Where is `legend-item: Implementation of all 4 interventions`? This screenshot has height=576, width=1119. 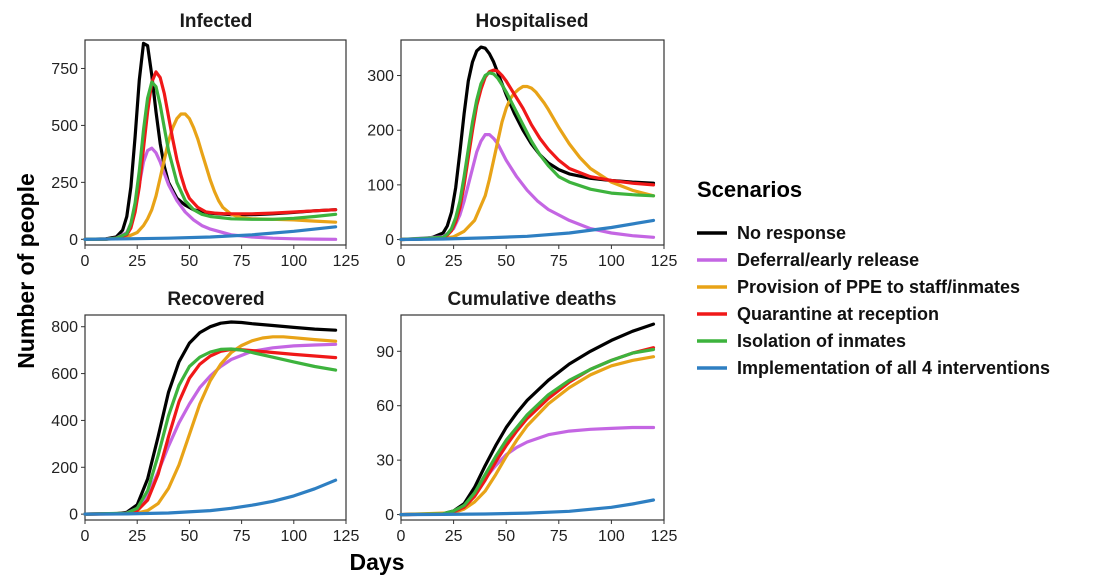 legend-item: Implementation of all 4 interventions is located at coordinates (873, 368).